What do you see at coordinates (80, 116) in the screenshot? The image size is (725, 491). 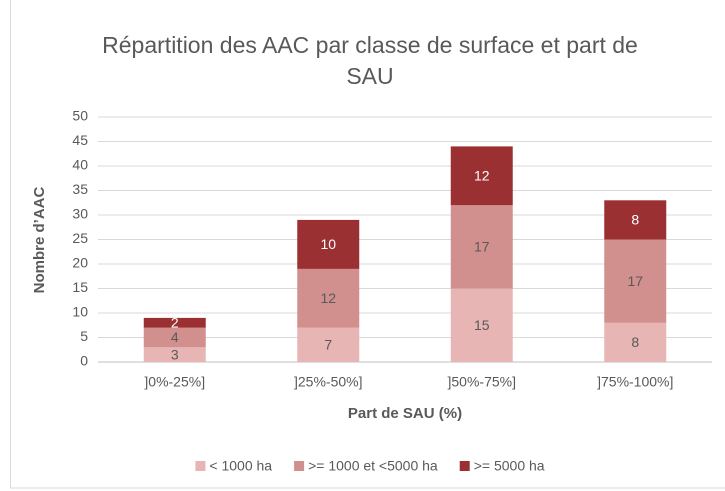 I see `y-tick-label: 50` at bounding box center [80, 116].